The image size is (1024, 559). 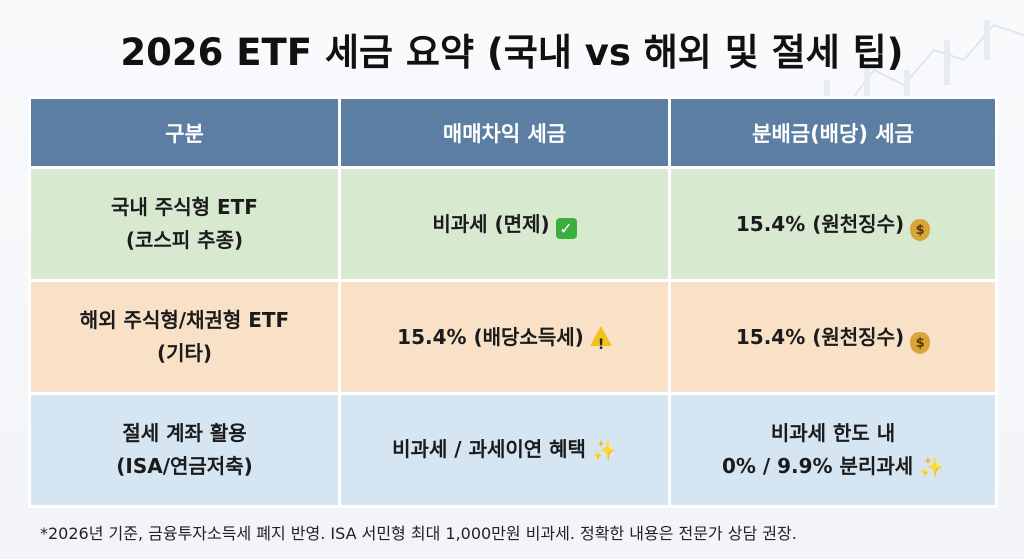 I want to click on dividend-text: 비과세 한도 내, so click(x=833, y=432).